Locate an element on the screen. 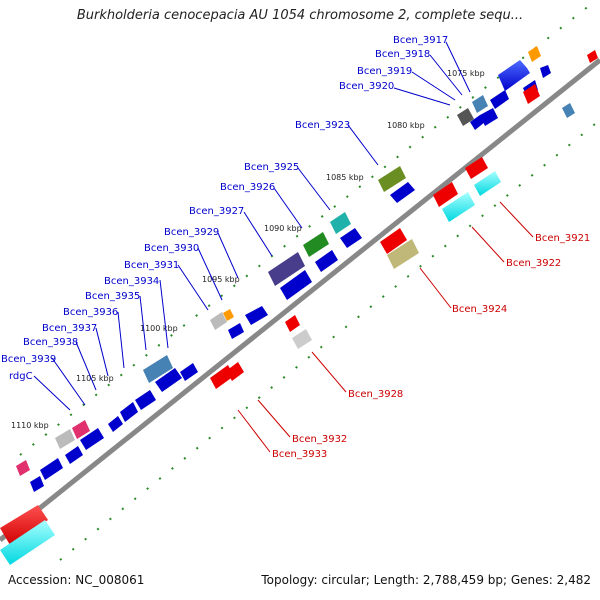 The height and width of the screenshot is (600, 600). gene-silver is located at coordinates (218, 321).